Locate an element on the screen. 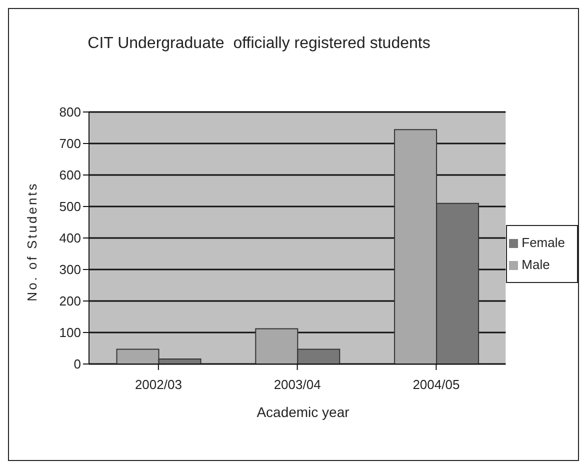 This screenshot has height=469, width=587. y-tick-label: 600 is located at coordinates (70, 175).